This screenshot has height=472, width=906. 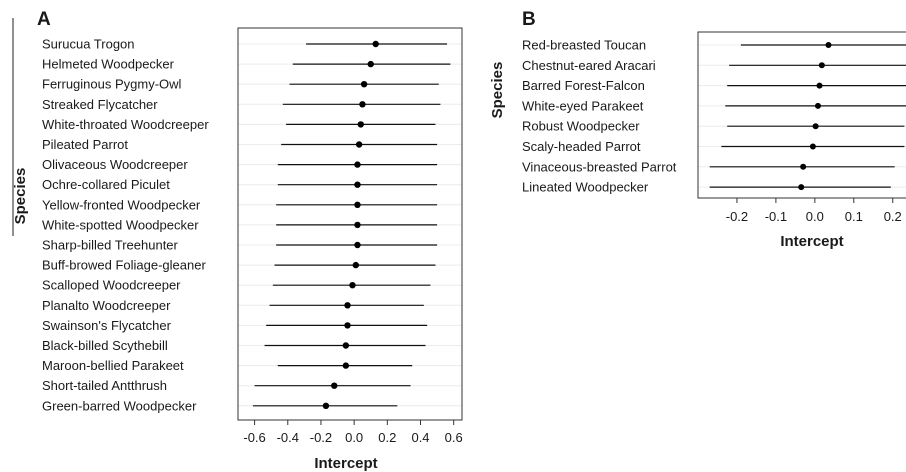 I want to click on species-label: Helmeted Woodpecker, so click(x=108, y=64).